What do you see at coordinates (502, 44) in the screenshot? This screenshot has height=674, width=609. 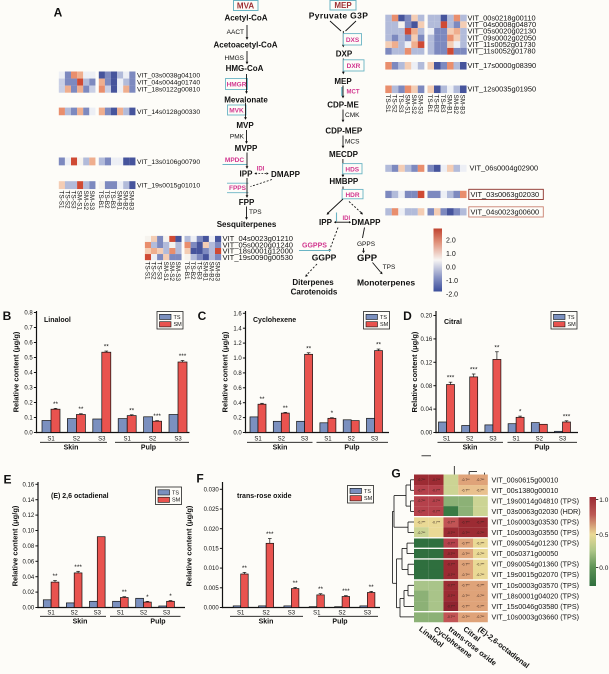 I see `svg-text: VIT_11s0052g01730` at bounding box center [502, 44].